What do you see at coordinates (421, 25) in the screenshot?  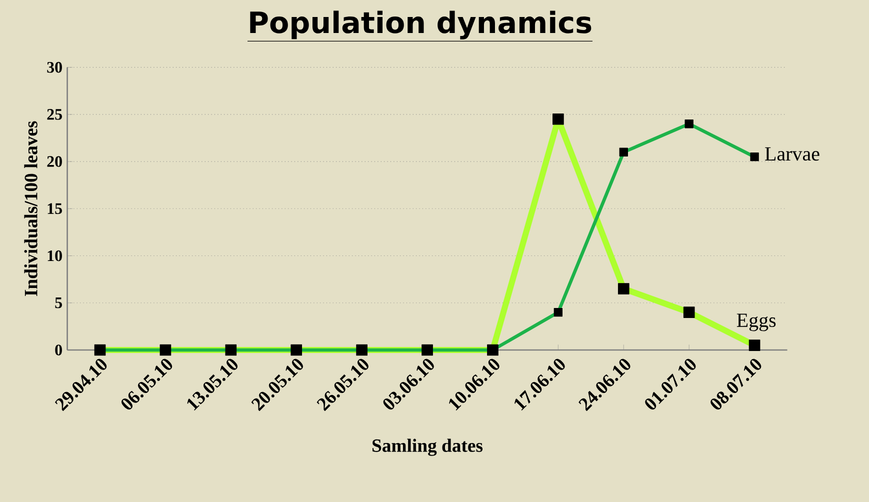 I see `chart-title: Population dynamics` at bounding box center [421, 25].